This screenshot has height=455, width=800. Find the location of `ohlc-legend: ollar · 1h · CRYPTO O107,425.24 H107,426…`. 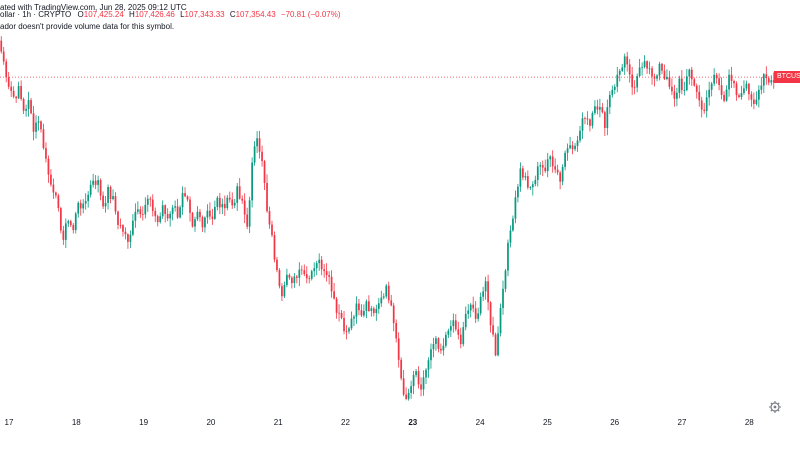

ohlc-legend: ollar · 1h · CRYPTO O107,425.24 H107,426… is located at coordinates (172, 15).